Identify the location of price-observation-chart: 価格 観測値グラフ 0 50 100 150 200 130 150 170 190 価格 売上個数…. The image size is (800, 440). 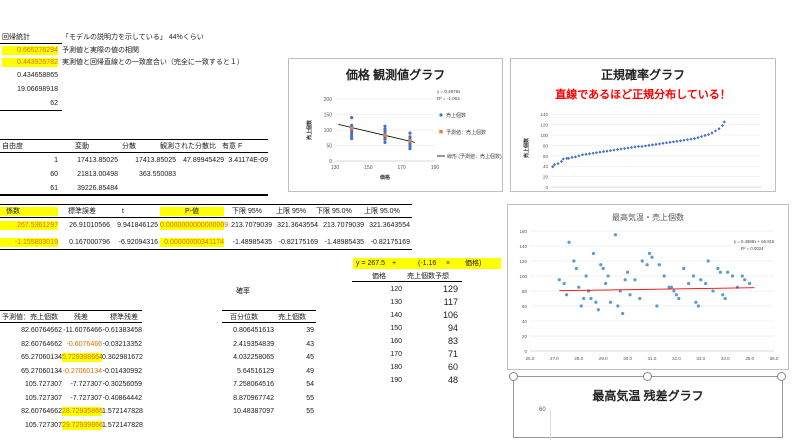
(395, 125).